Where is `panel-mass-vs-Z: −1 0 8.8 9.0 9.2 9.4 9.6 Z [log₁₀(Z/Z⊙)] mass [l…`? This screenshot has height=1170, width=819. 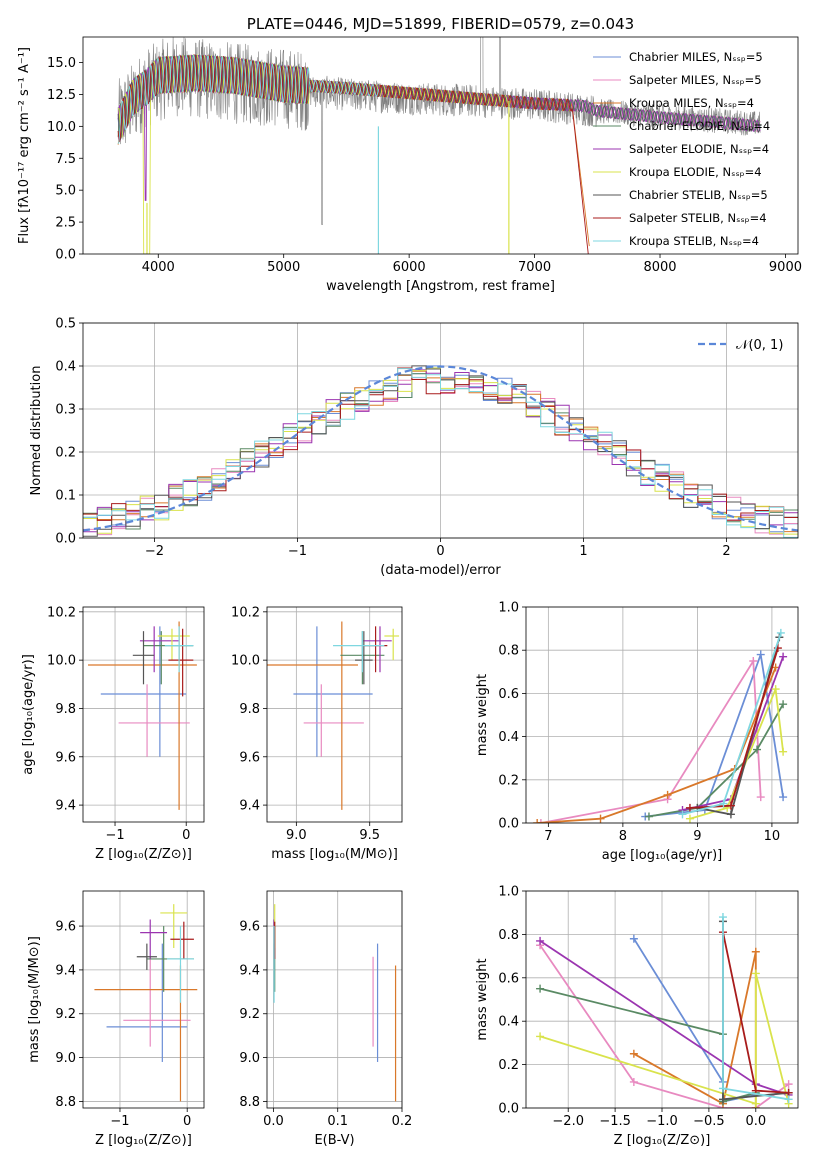 panel-mass-vs-Z: −1 0 8.8 9.0 9.2 9.4 9.6 Z [log₁₀(Z/Z⊙)] mass [l… is located at coordinates (116, 1019).